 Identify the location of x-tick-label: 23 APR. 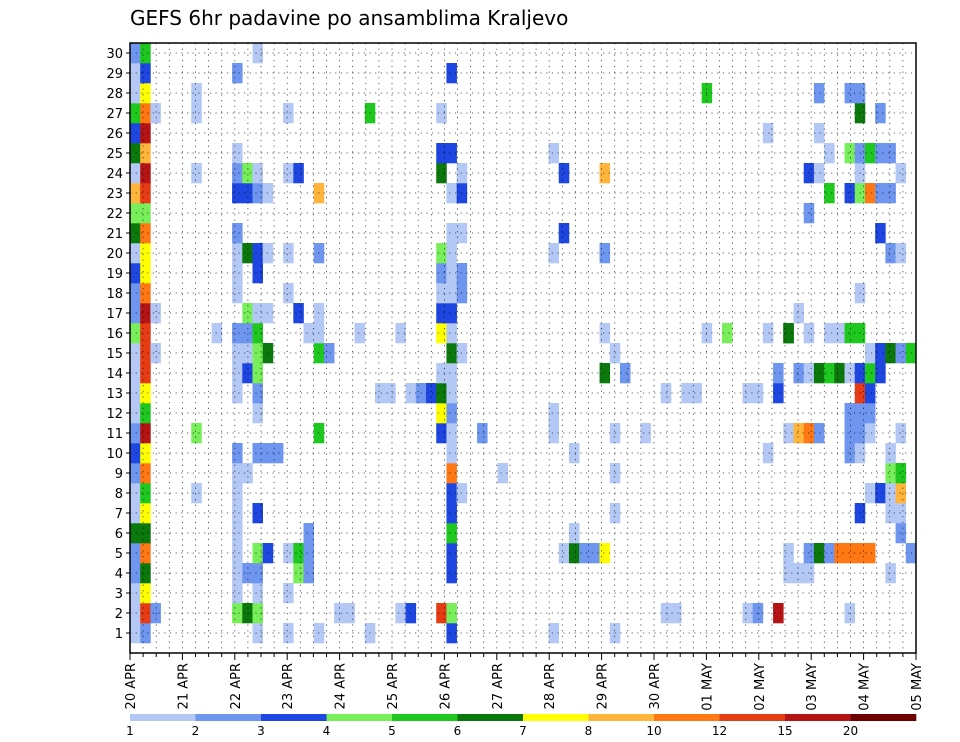
(288, 686).